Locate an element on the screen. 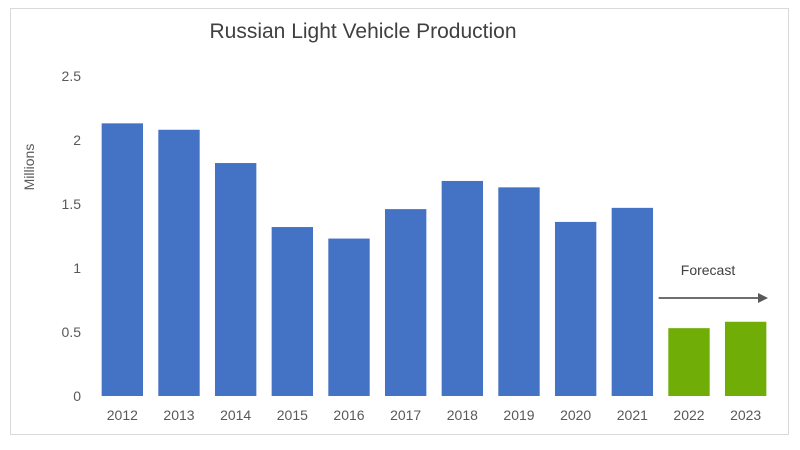  y-tick-label: 1.5 is located at coordinates (72, 204).